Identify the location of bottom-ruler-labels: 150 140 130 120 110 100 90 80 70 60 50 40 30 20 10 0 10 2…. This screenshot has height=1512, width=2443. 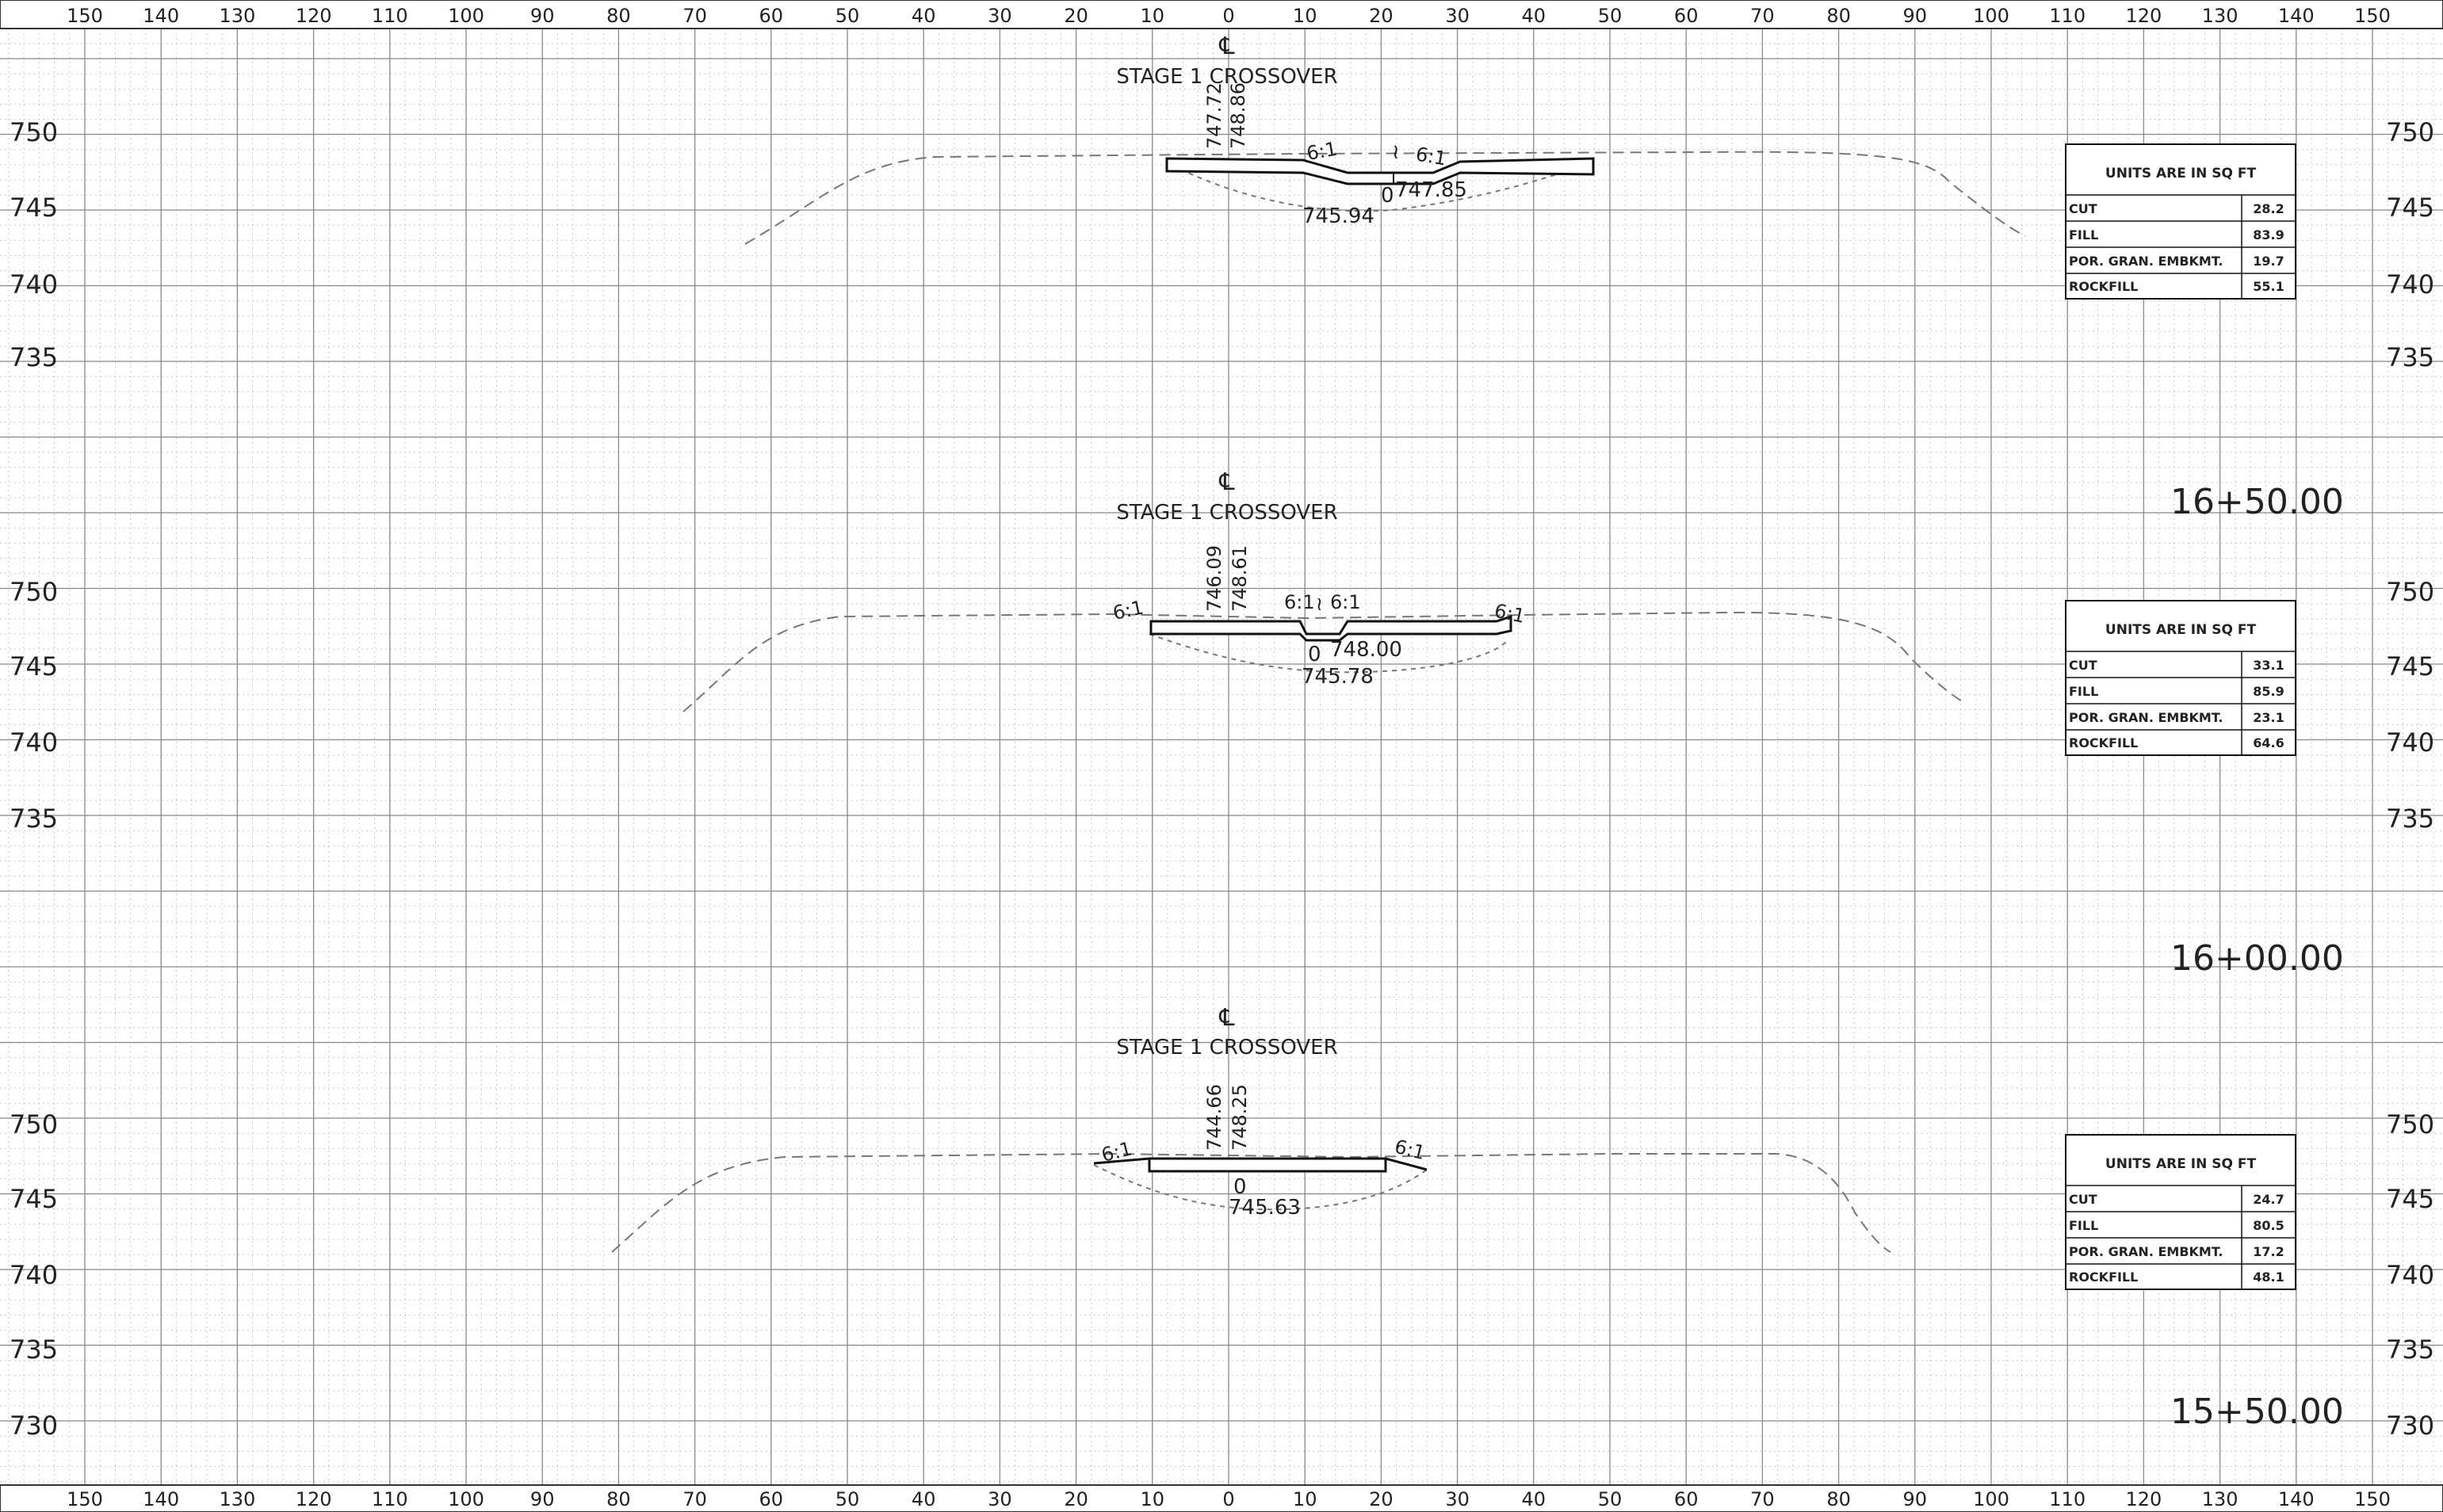
(1229, 1499).